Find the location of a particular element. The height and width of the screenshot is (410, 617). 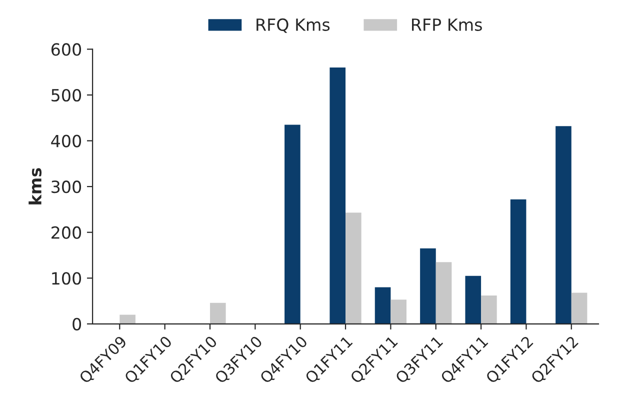

y-tick-label: 500 is located at coordinates (67, 95).